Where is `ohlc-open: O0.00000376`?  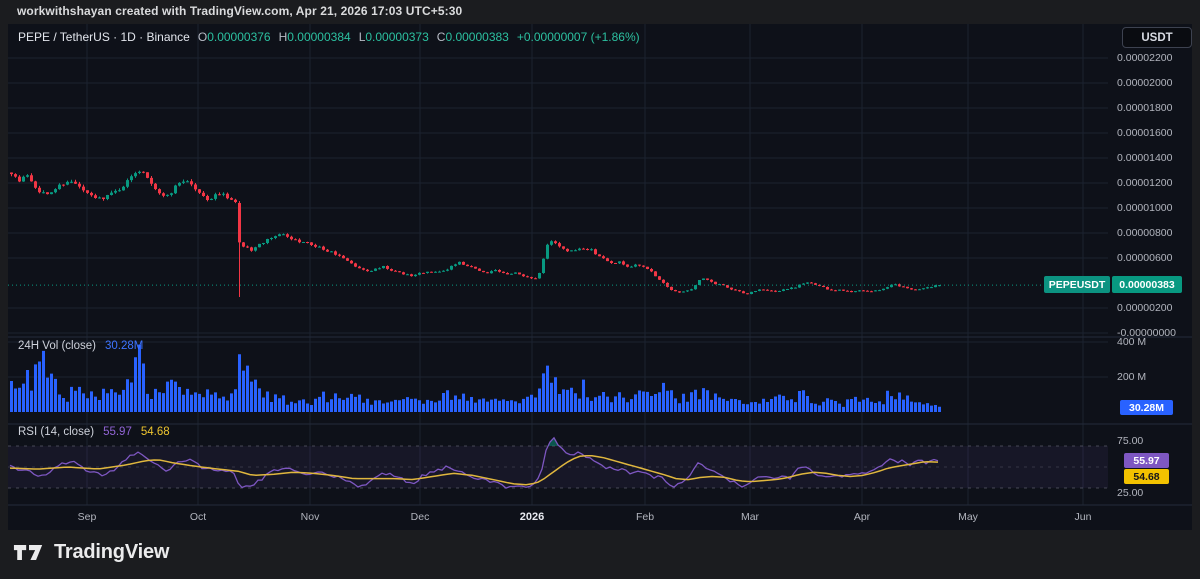
ohlc-open: O0.00000376 is located at coordinates (234, 37).